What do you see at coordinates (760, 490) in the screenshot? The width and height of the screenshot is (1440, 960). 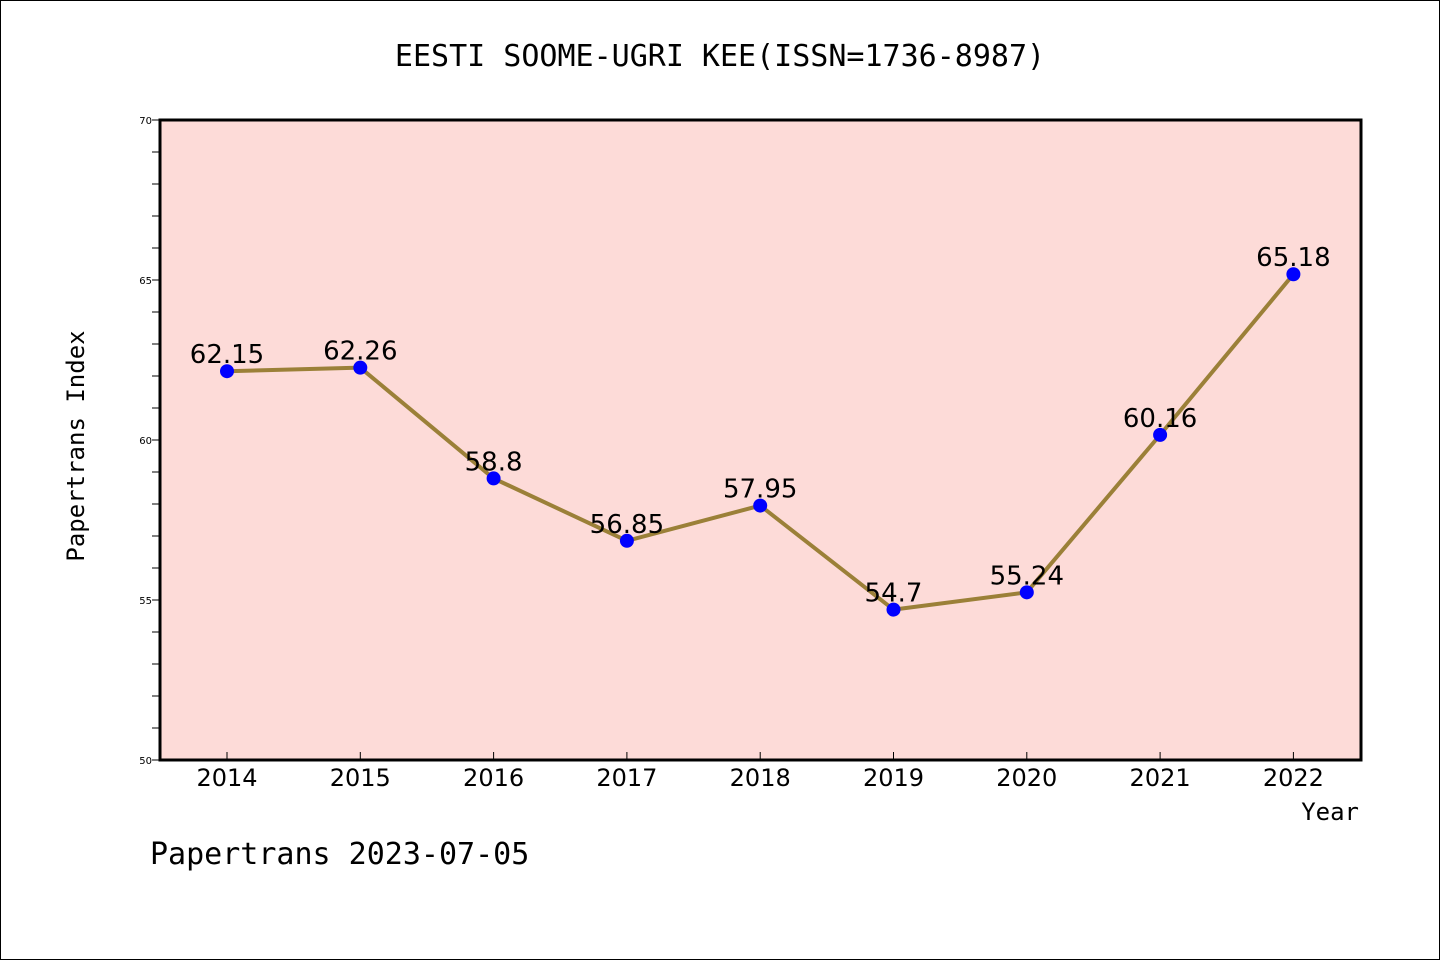 I see `data-label: 57.95` at bounding box center [760, 490].